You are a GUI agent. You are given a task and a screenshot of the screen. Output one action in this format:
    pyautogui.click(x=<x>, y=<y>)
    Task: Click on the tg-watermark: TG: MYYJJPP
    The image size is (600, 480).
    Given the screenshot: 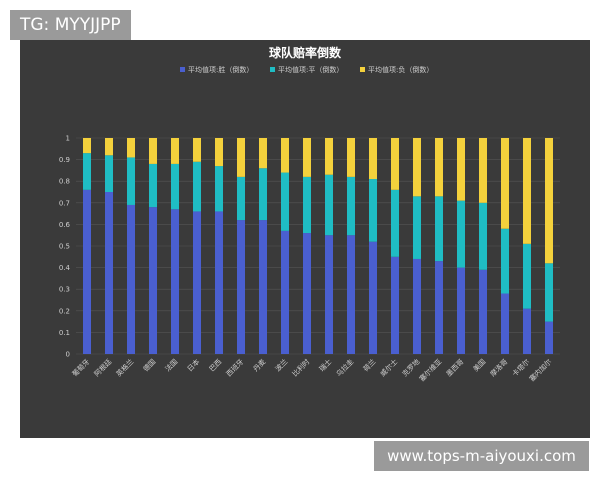 What is the action you would take?
    pyautogui.click(x=70, y=25)
    